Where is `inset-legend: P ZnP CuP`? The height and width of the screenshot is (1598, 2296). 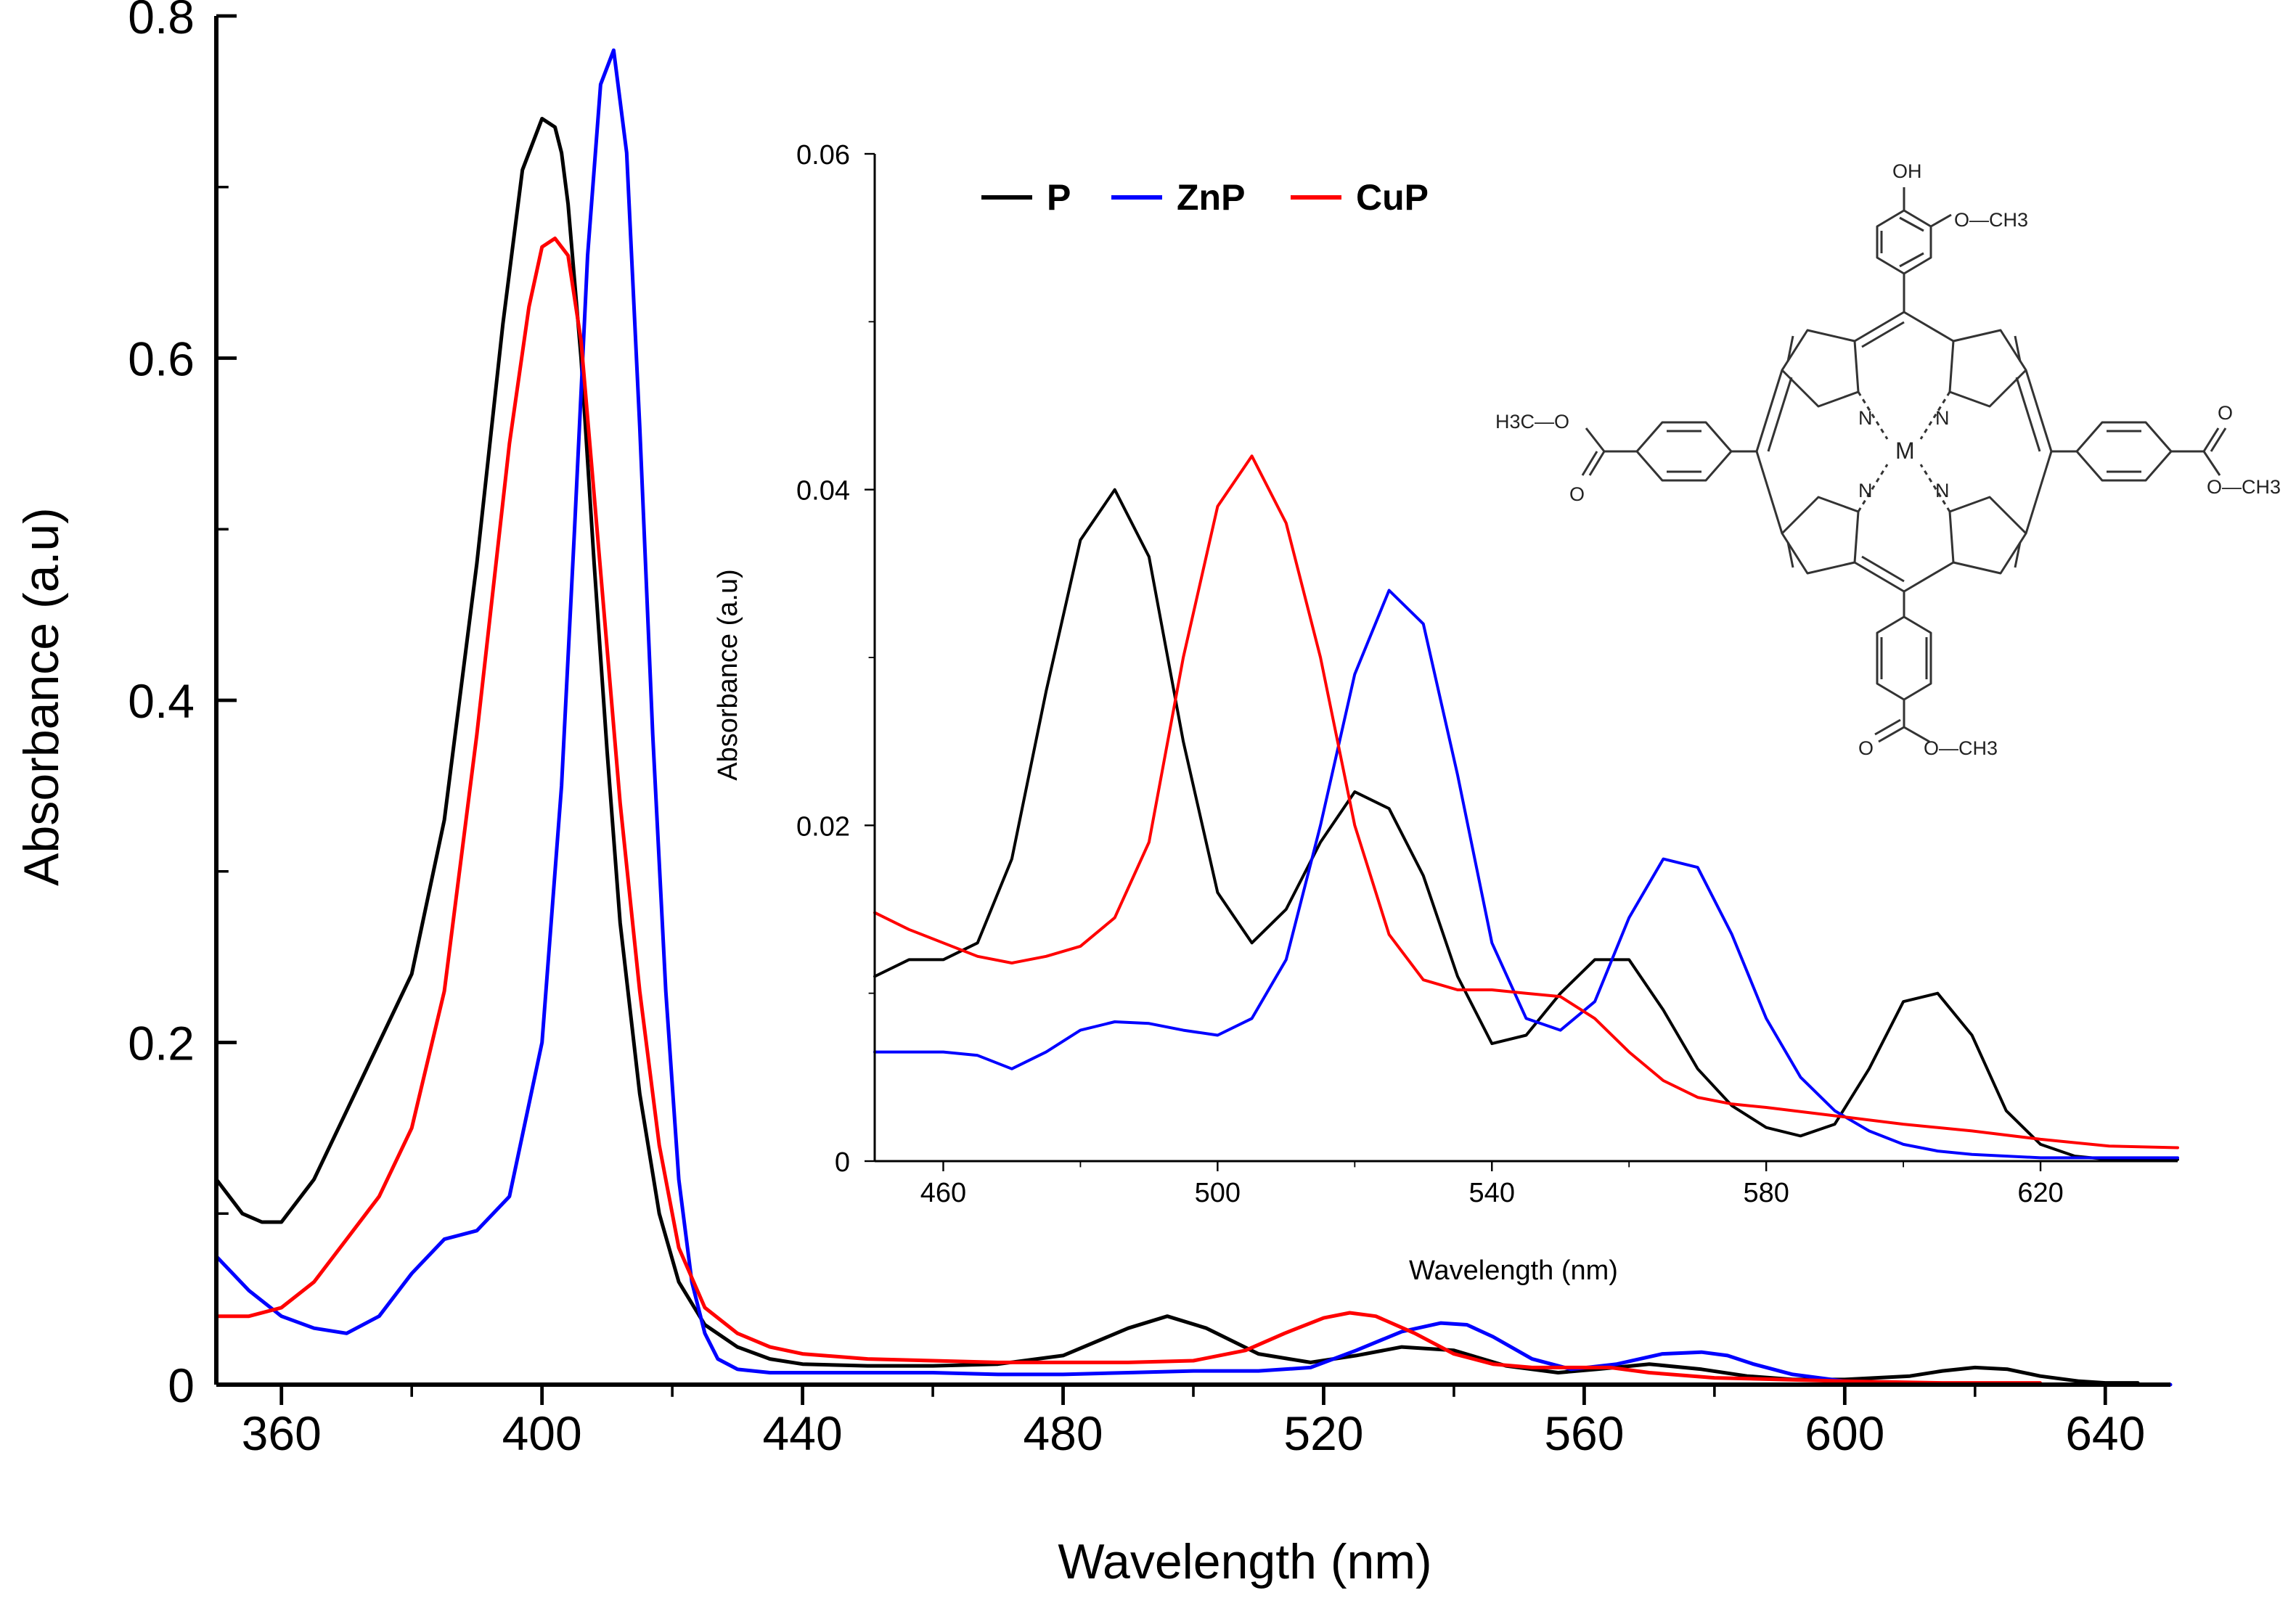 inset-legend: P ZnP CuP is located at coordinates (1205, 197).